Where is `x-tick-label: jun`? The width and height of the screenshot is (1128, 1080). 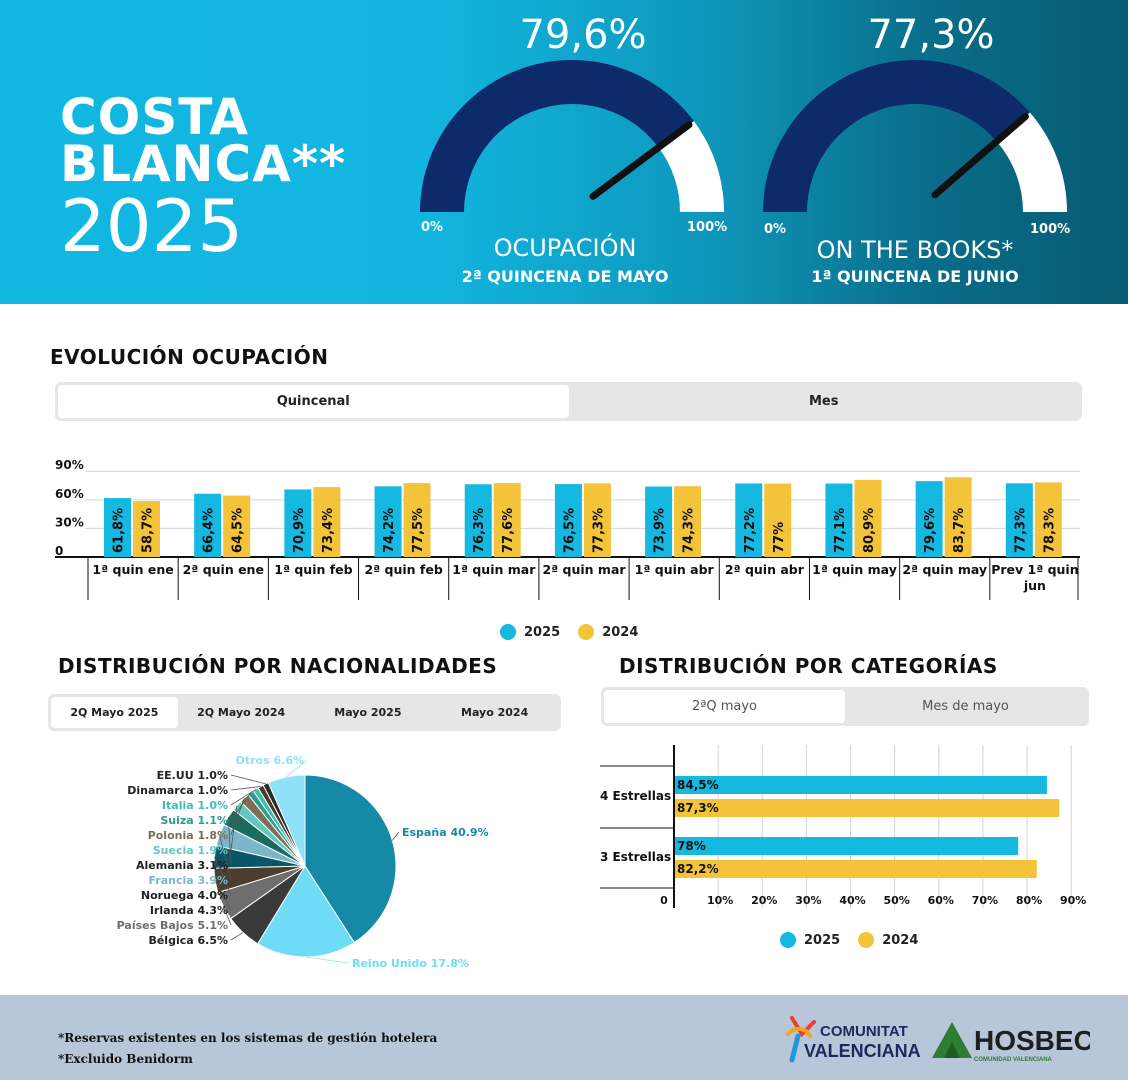 x-tick-label: jun is located at coordinates (1034, 585).